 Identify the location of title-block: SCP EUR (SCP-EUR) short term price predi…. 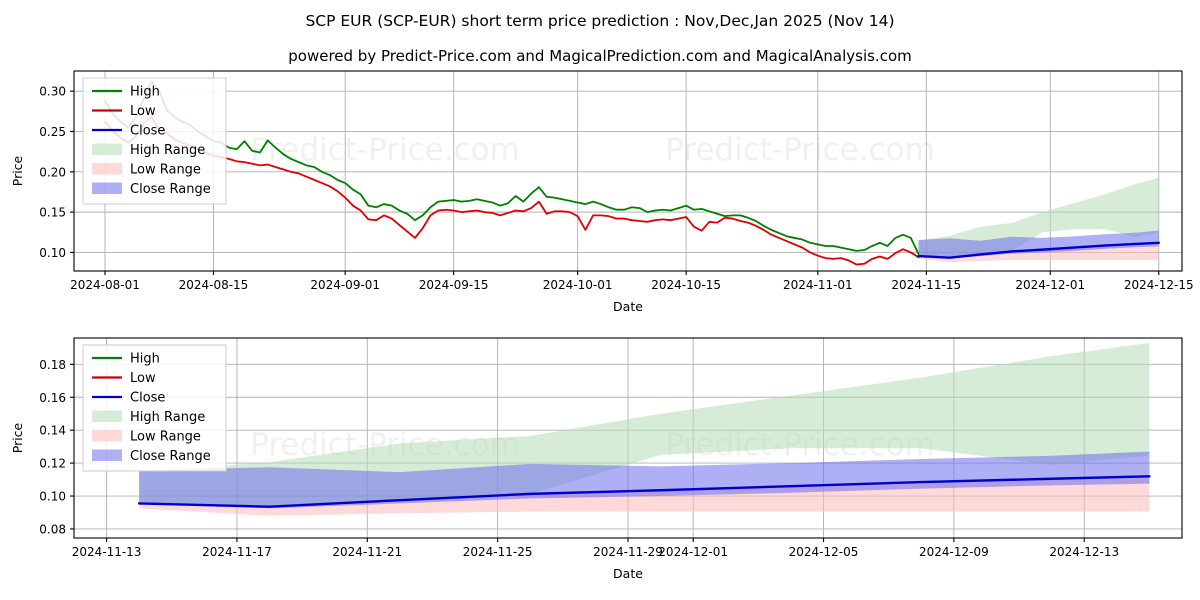
(600, 32).